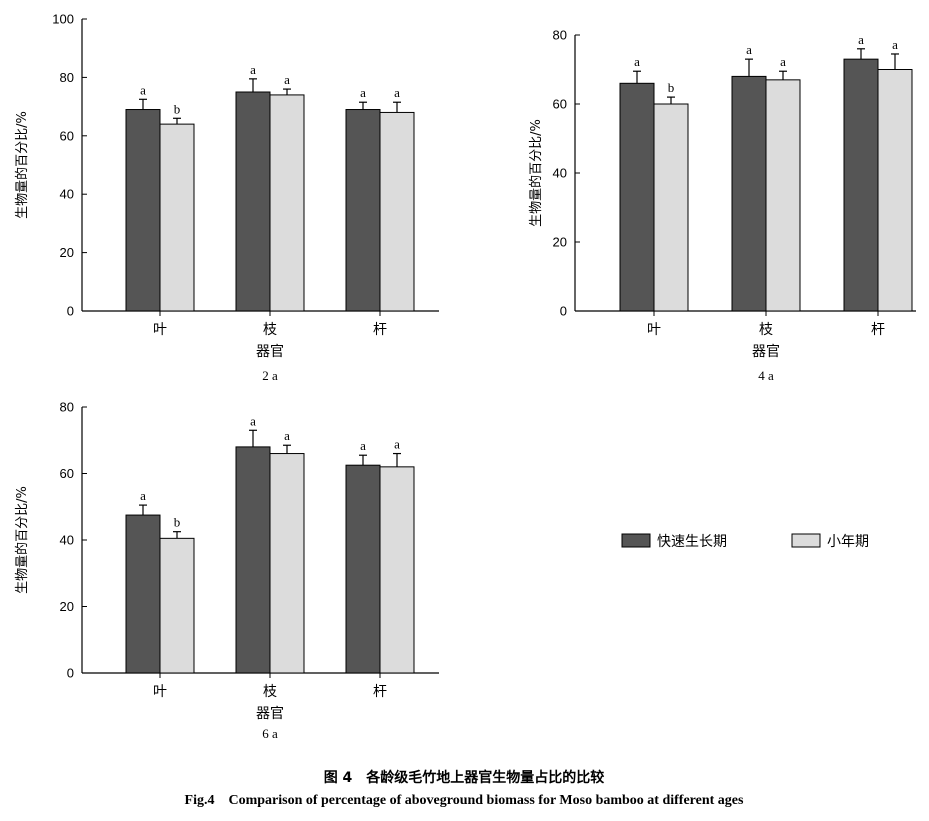 The height and width of the screenshot is (821, 929). What do you see at coordinates (745, 541) in the screenshot?
I see `chart-legend: 快速生长期 小年期` at bounding box center [745, 541].